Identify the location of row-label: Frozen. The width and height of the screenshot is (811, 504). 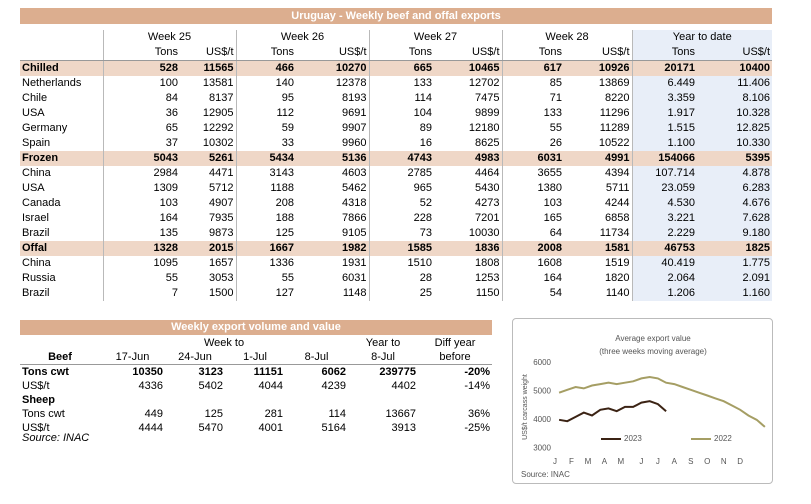
(61, 158).